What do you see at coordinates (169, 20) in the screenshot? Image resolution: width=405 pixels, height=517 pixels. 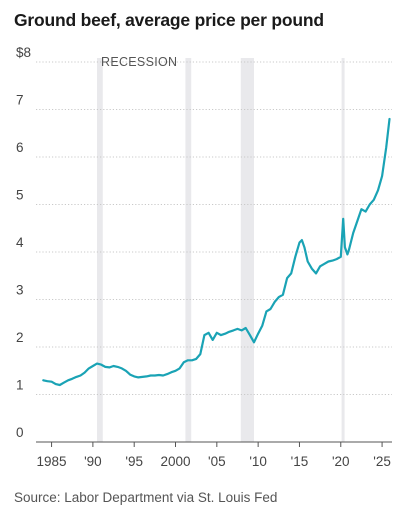 I see `chart-title: Ground beef, average price per pound` at bounding box center [169, 20].